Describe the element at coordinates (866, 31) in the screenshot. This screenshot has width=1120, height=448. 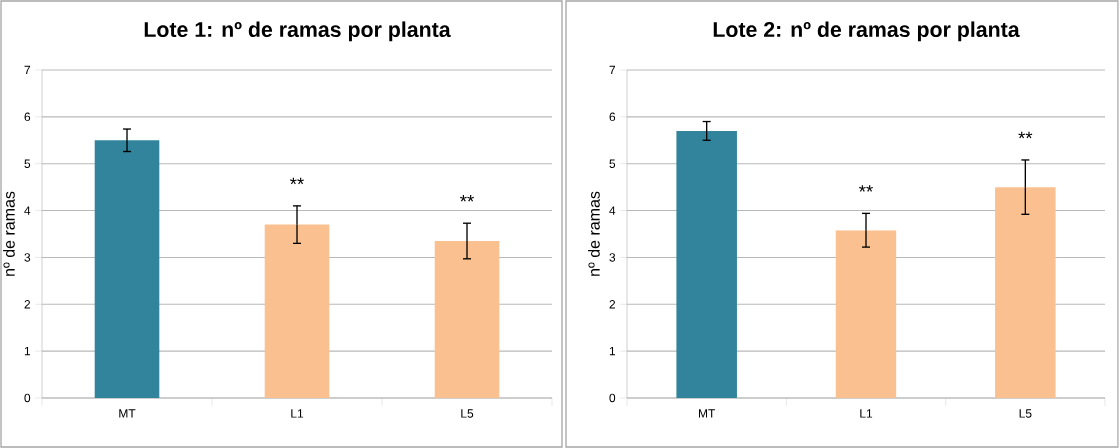
I see `chart-title: Lote 2: nº de ramas por planta` at that location.